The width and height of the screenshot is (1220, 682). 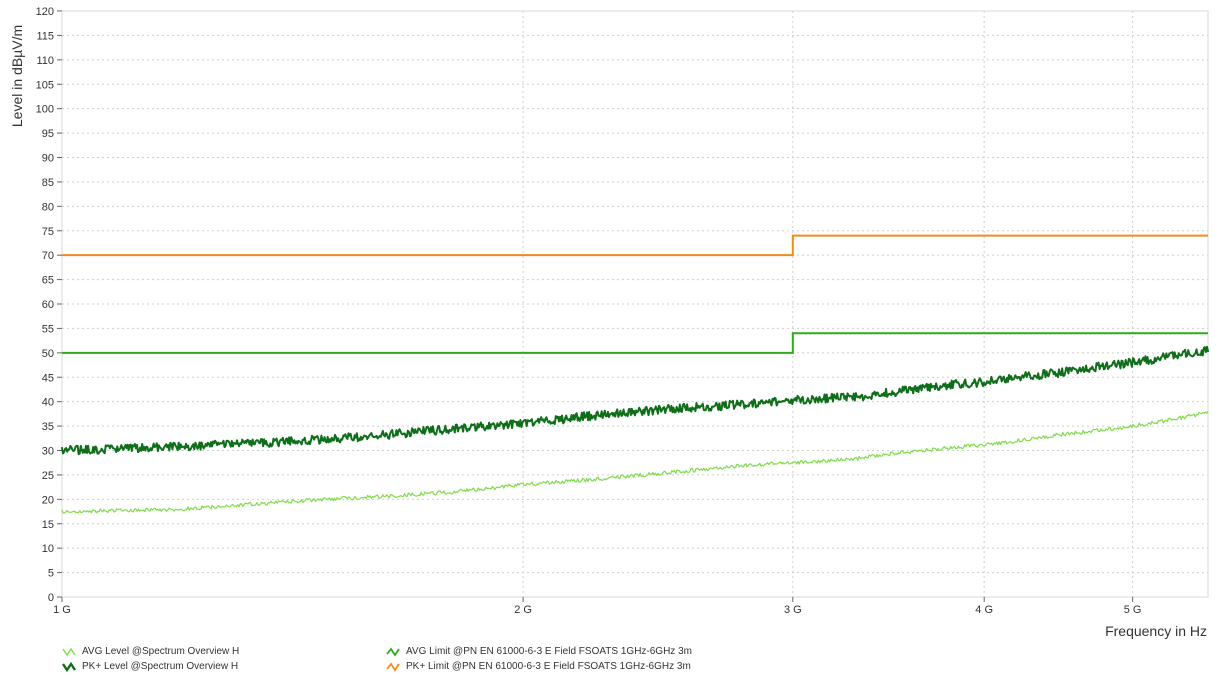 I want to click on x-tick-label: 1 G, so click(x=62, y=610).